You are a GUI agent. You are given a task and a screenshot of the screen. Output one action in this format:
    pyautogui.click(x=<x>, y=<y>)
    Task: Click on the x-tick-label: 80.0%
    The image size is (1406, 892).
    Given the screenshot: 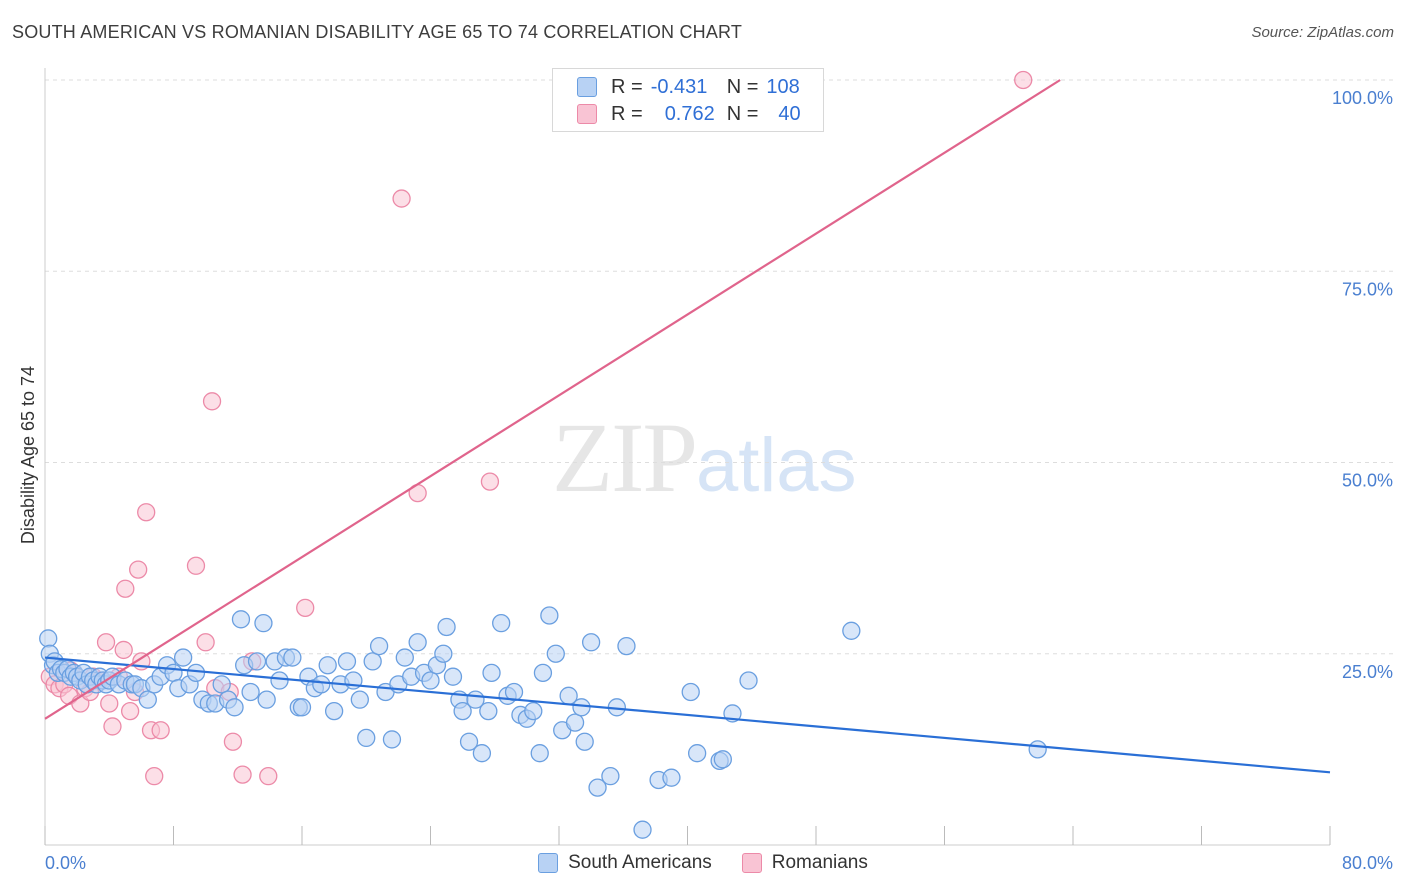 What is the action you would take?
    pyautogui.click(x=1367, y=863)
    